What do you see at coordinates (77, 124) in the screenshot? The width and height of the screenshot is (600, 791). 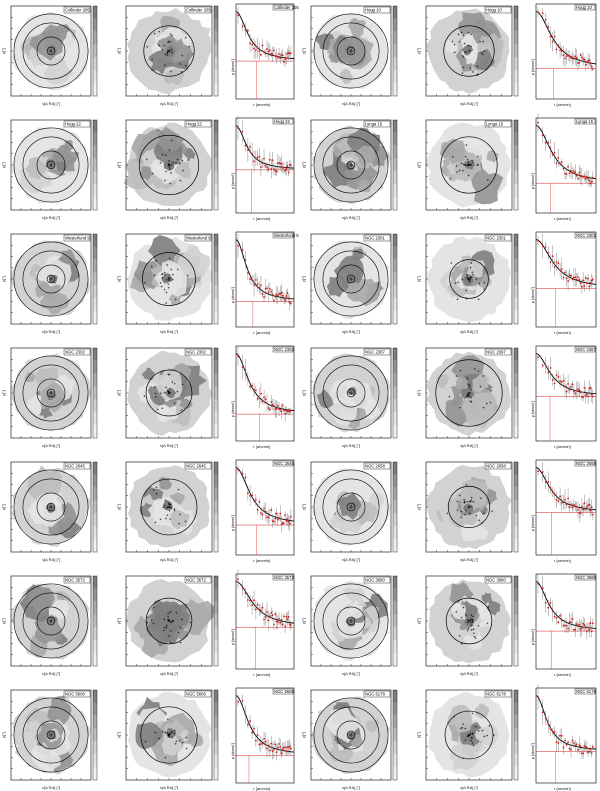 I see `map-title: Hogg 22` at bounding box center [77, 124].